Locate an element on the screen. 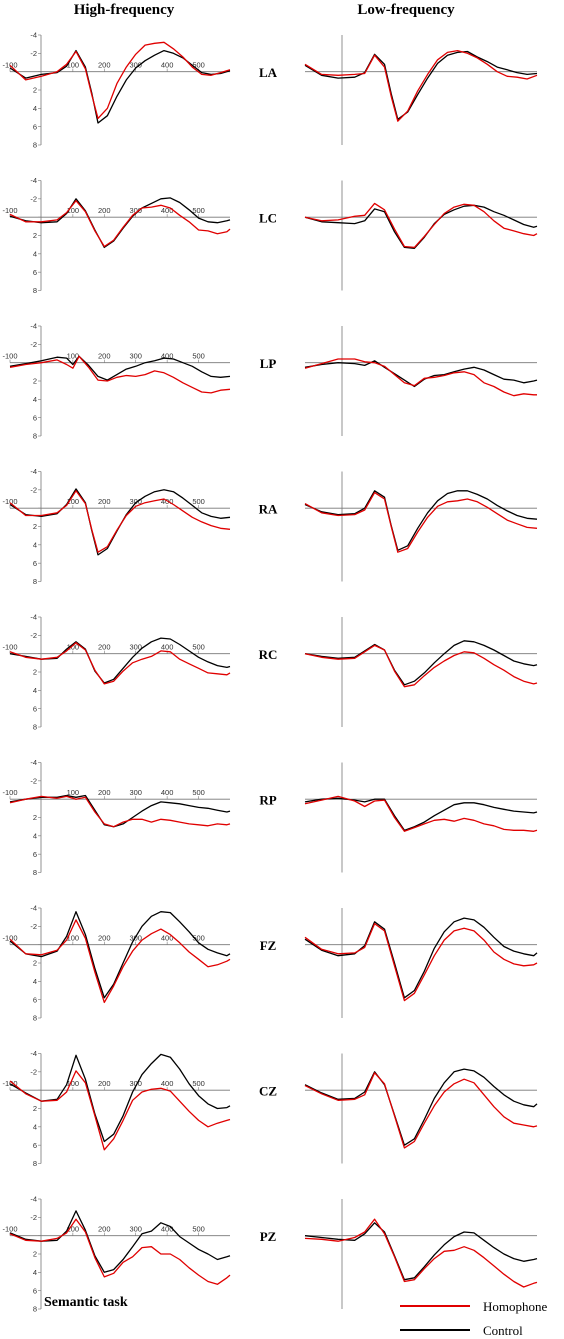  electrode-label: FZ is located at coordinates (268, 945).